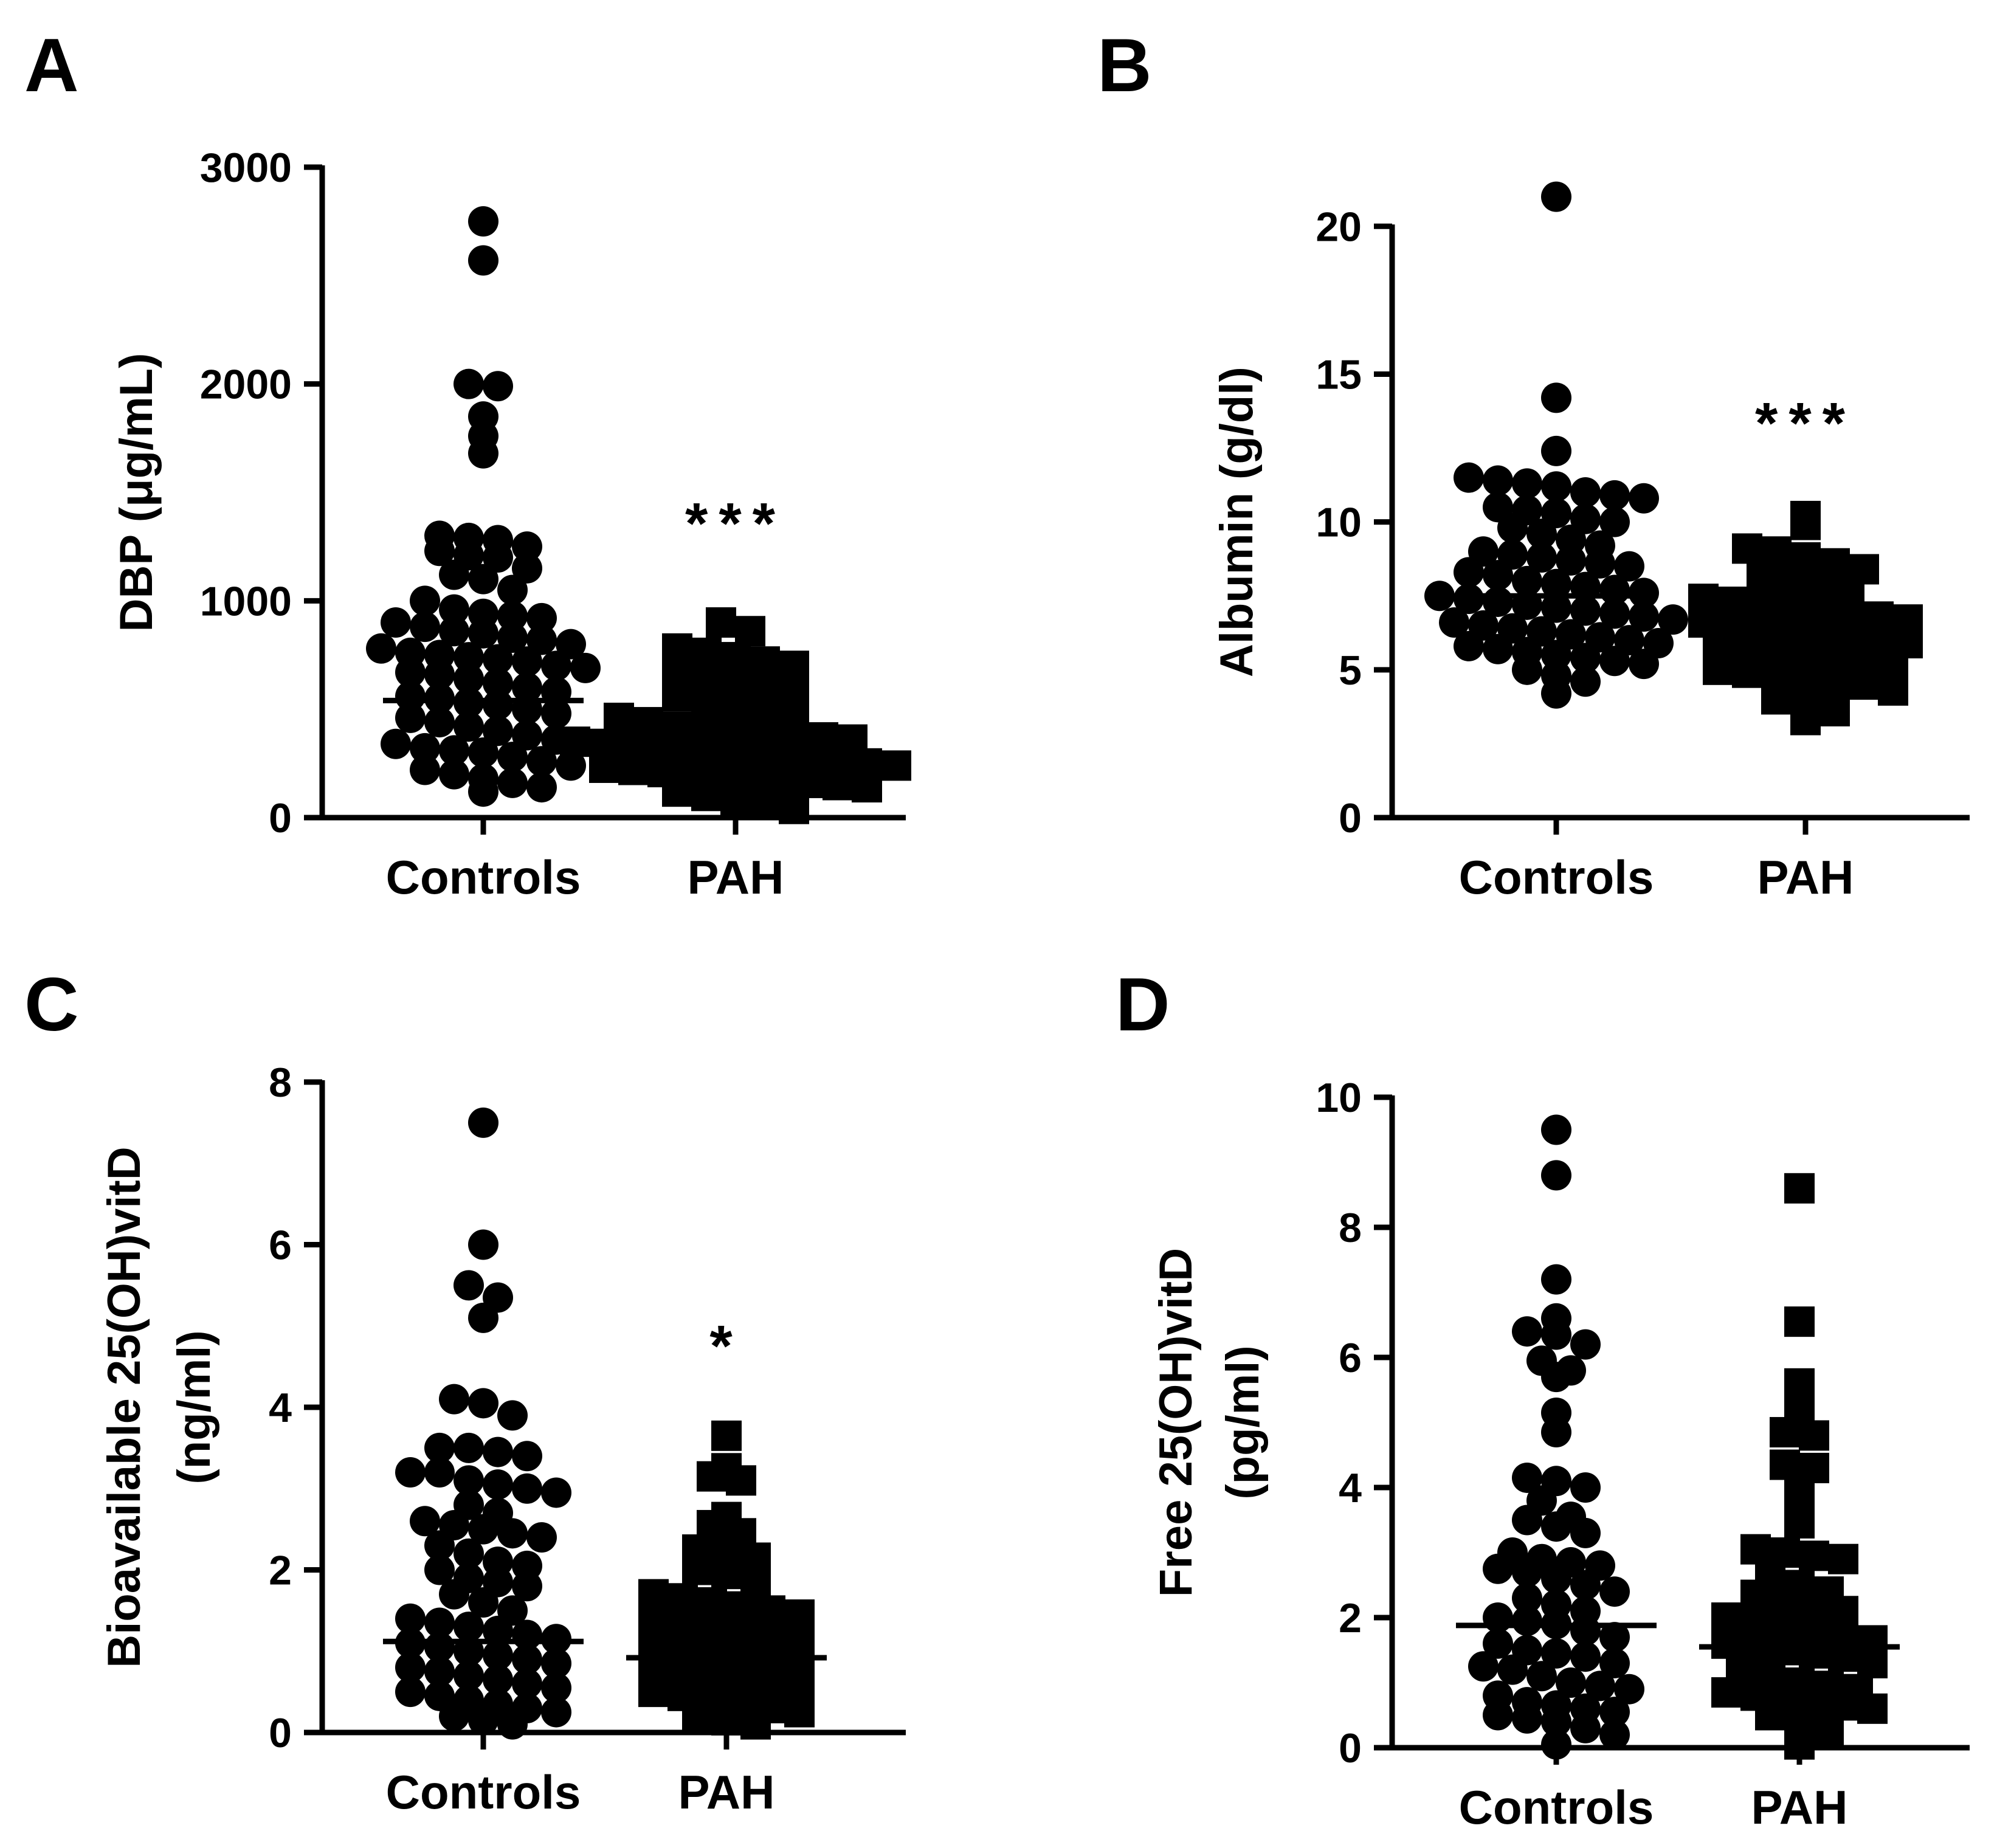 The width and height of the screenshot is (1997, 1848). What do you see at coordinates (727, 1792) in the screenshot?
I see `panel-c-category-label-pah: PAH` at bounding box center [727, 1792].